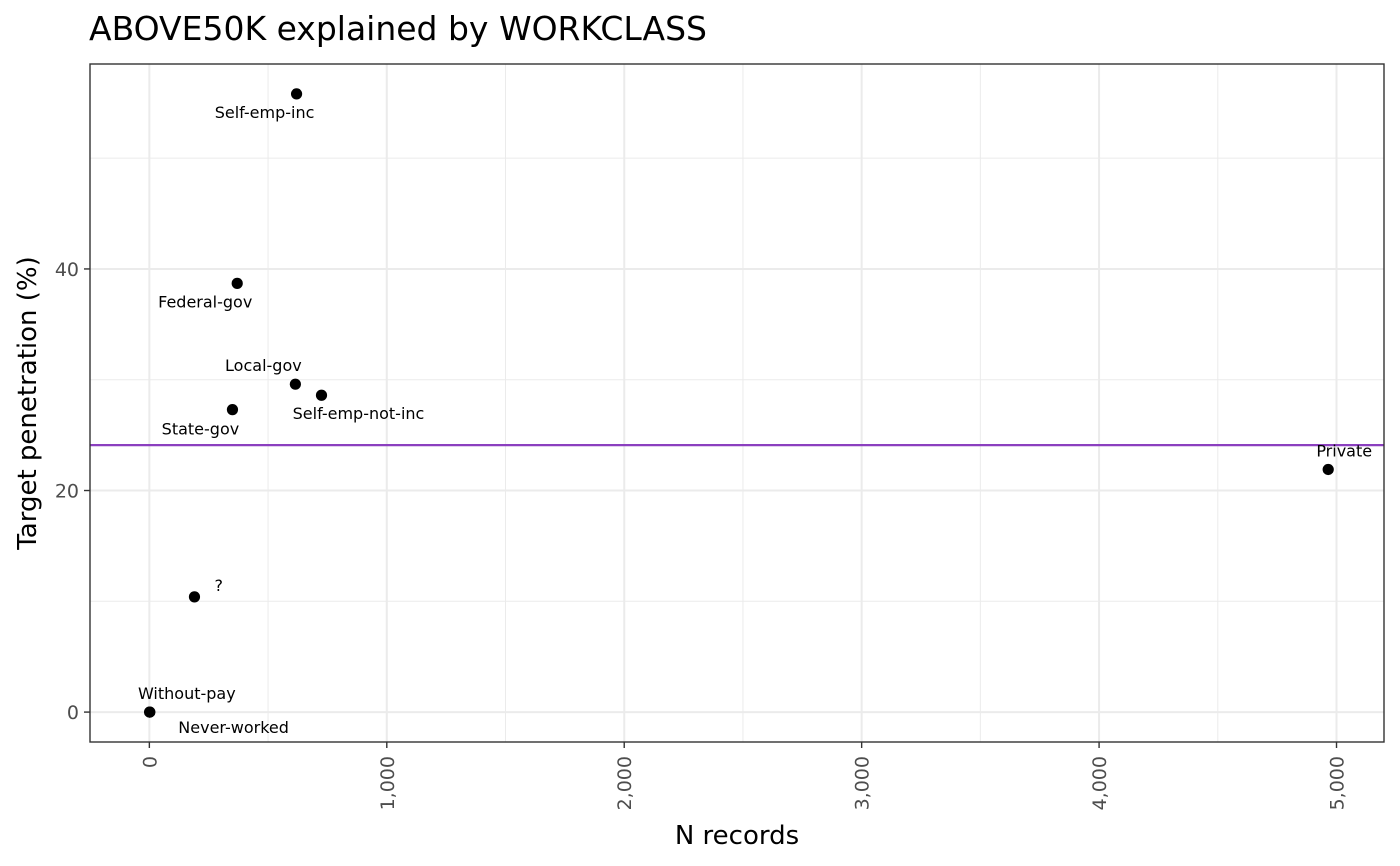  Describe the element at coordinates (150, 762) in the screenshot. I see `x-tick-label: 0` at that location.